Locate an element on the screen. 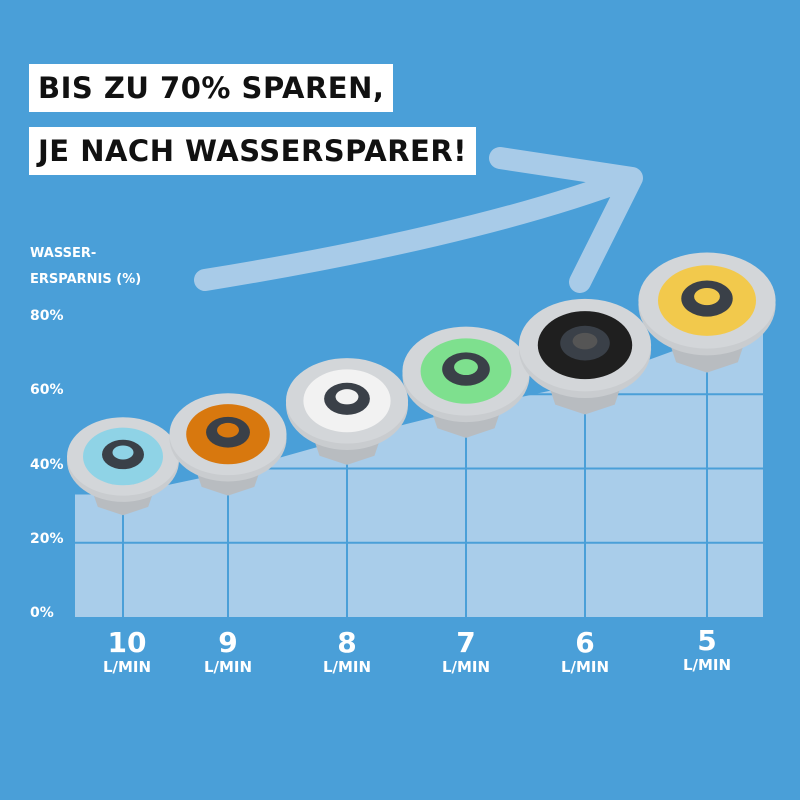  trend-arrow is located at coordinates (418, 220).